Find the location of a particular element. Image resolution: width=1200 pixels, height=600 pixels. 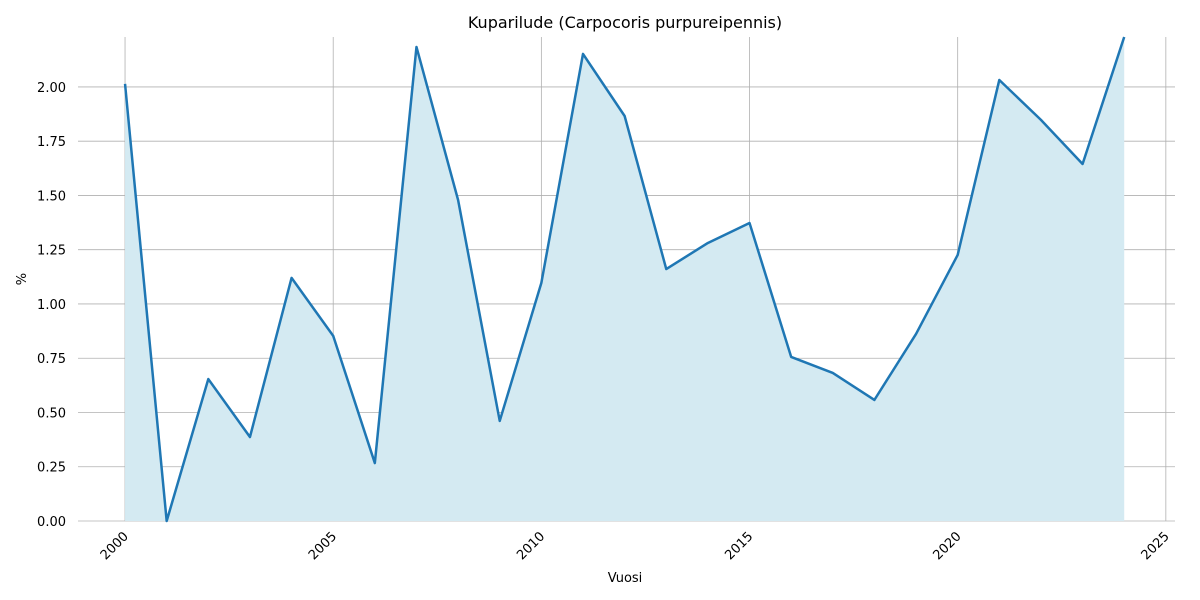

y-tick-label: 0.50 is located at coordinates (51, 413).